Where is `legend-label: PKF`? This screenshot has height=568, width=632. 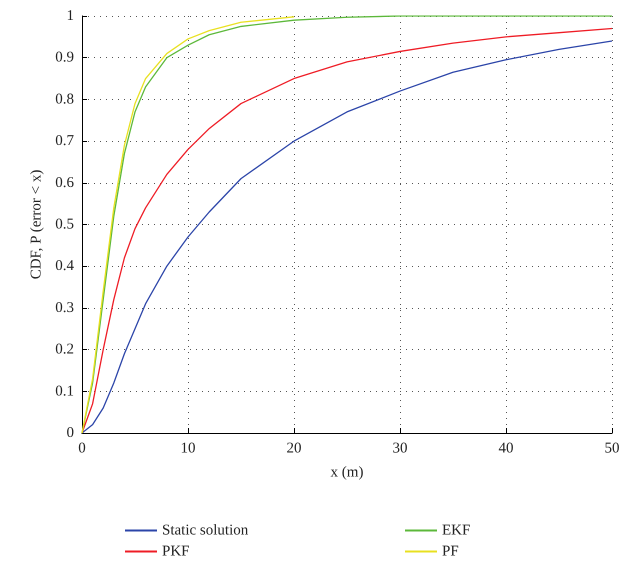 legend-label: PKF is located at coordinates (176, 552).